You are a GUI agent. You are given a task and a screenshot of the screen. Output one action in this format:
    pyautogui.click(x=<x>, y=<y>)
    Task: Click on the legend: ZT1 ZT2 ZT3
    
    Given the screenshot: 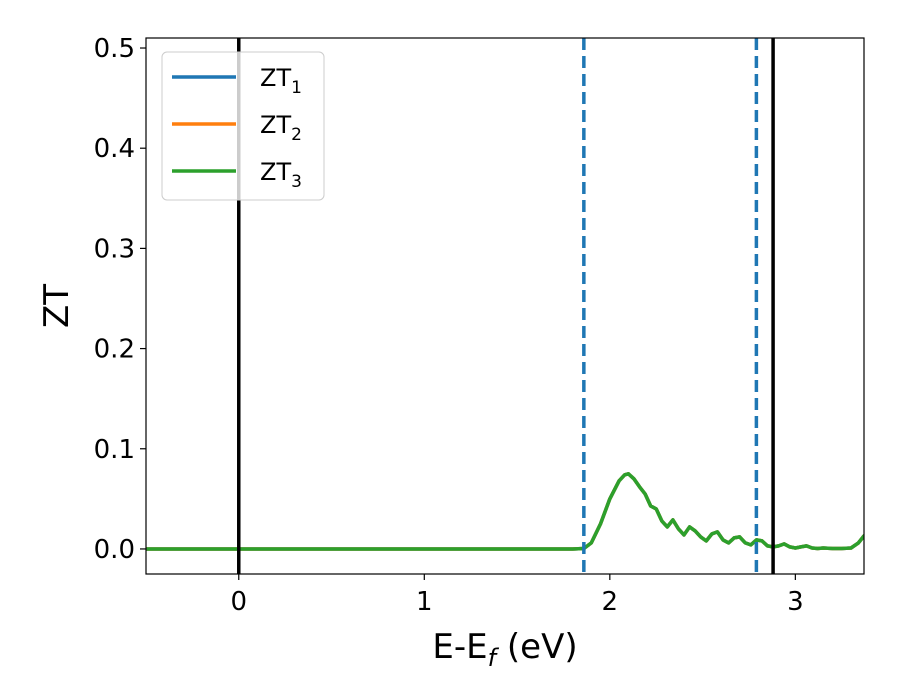 What is the action you would take?
    pyautogui.click(x=243, y=126)
    